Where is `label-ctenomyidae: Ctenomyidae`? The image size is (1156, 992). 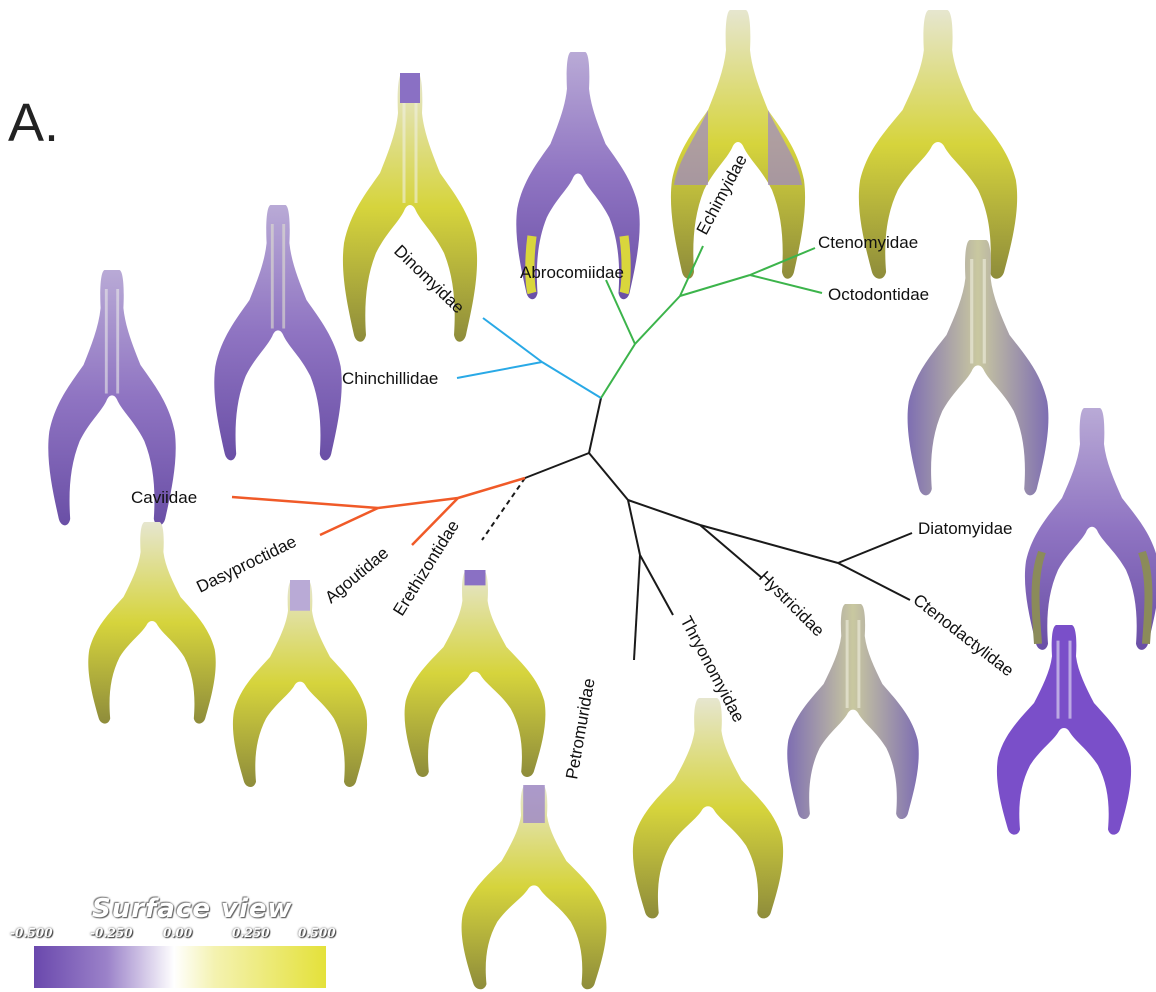
label-ctenomyidae: Ctenomyidae is located at coordinates (868, 242).